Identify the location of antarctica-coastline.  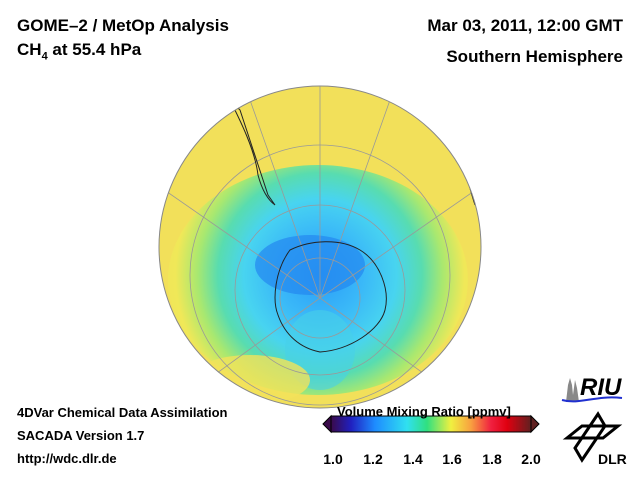
(330, 297).